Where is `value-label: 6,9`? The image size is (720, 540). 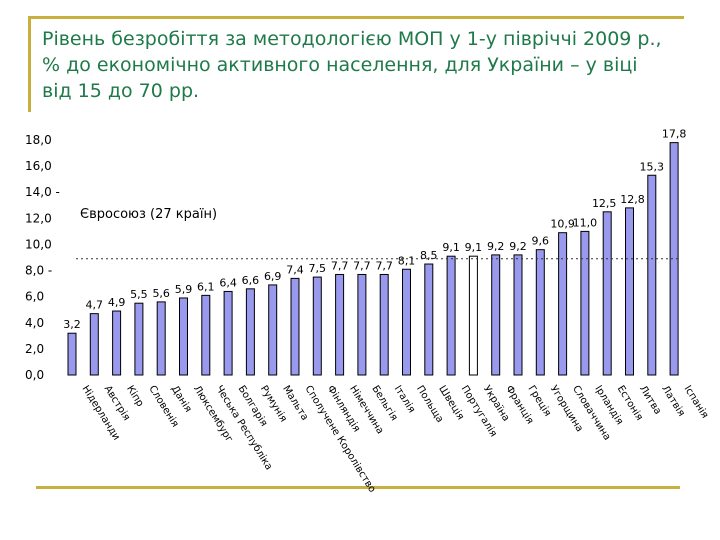 value-label: 6,9 is located at coordinates (273, 276).